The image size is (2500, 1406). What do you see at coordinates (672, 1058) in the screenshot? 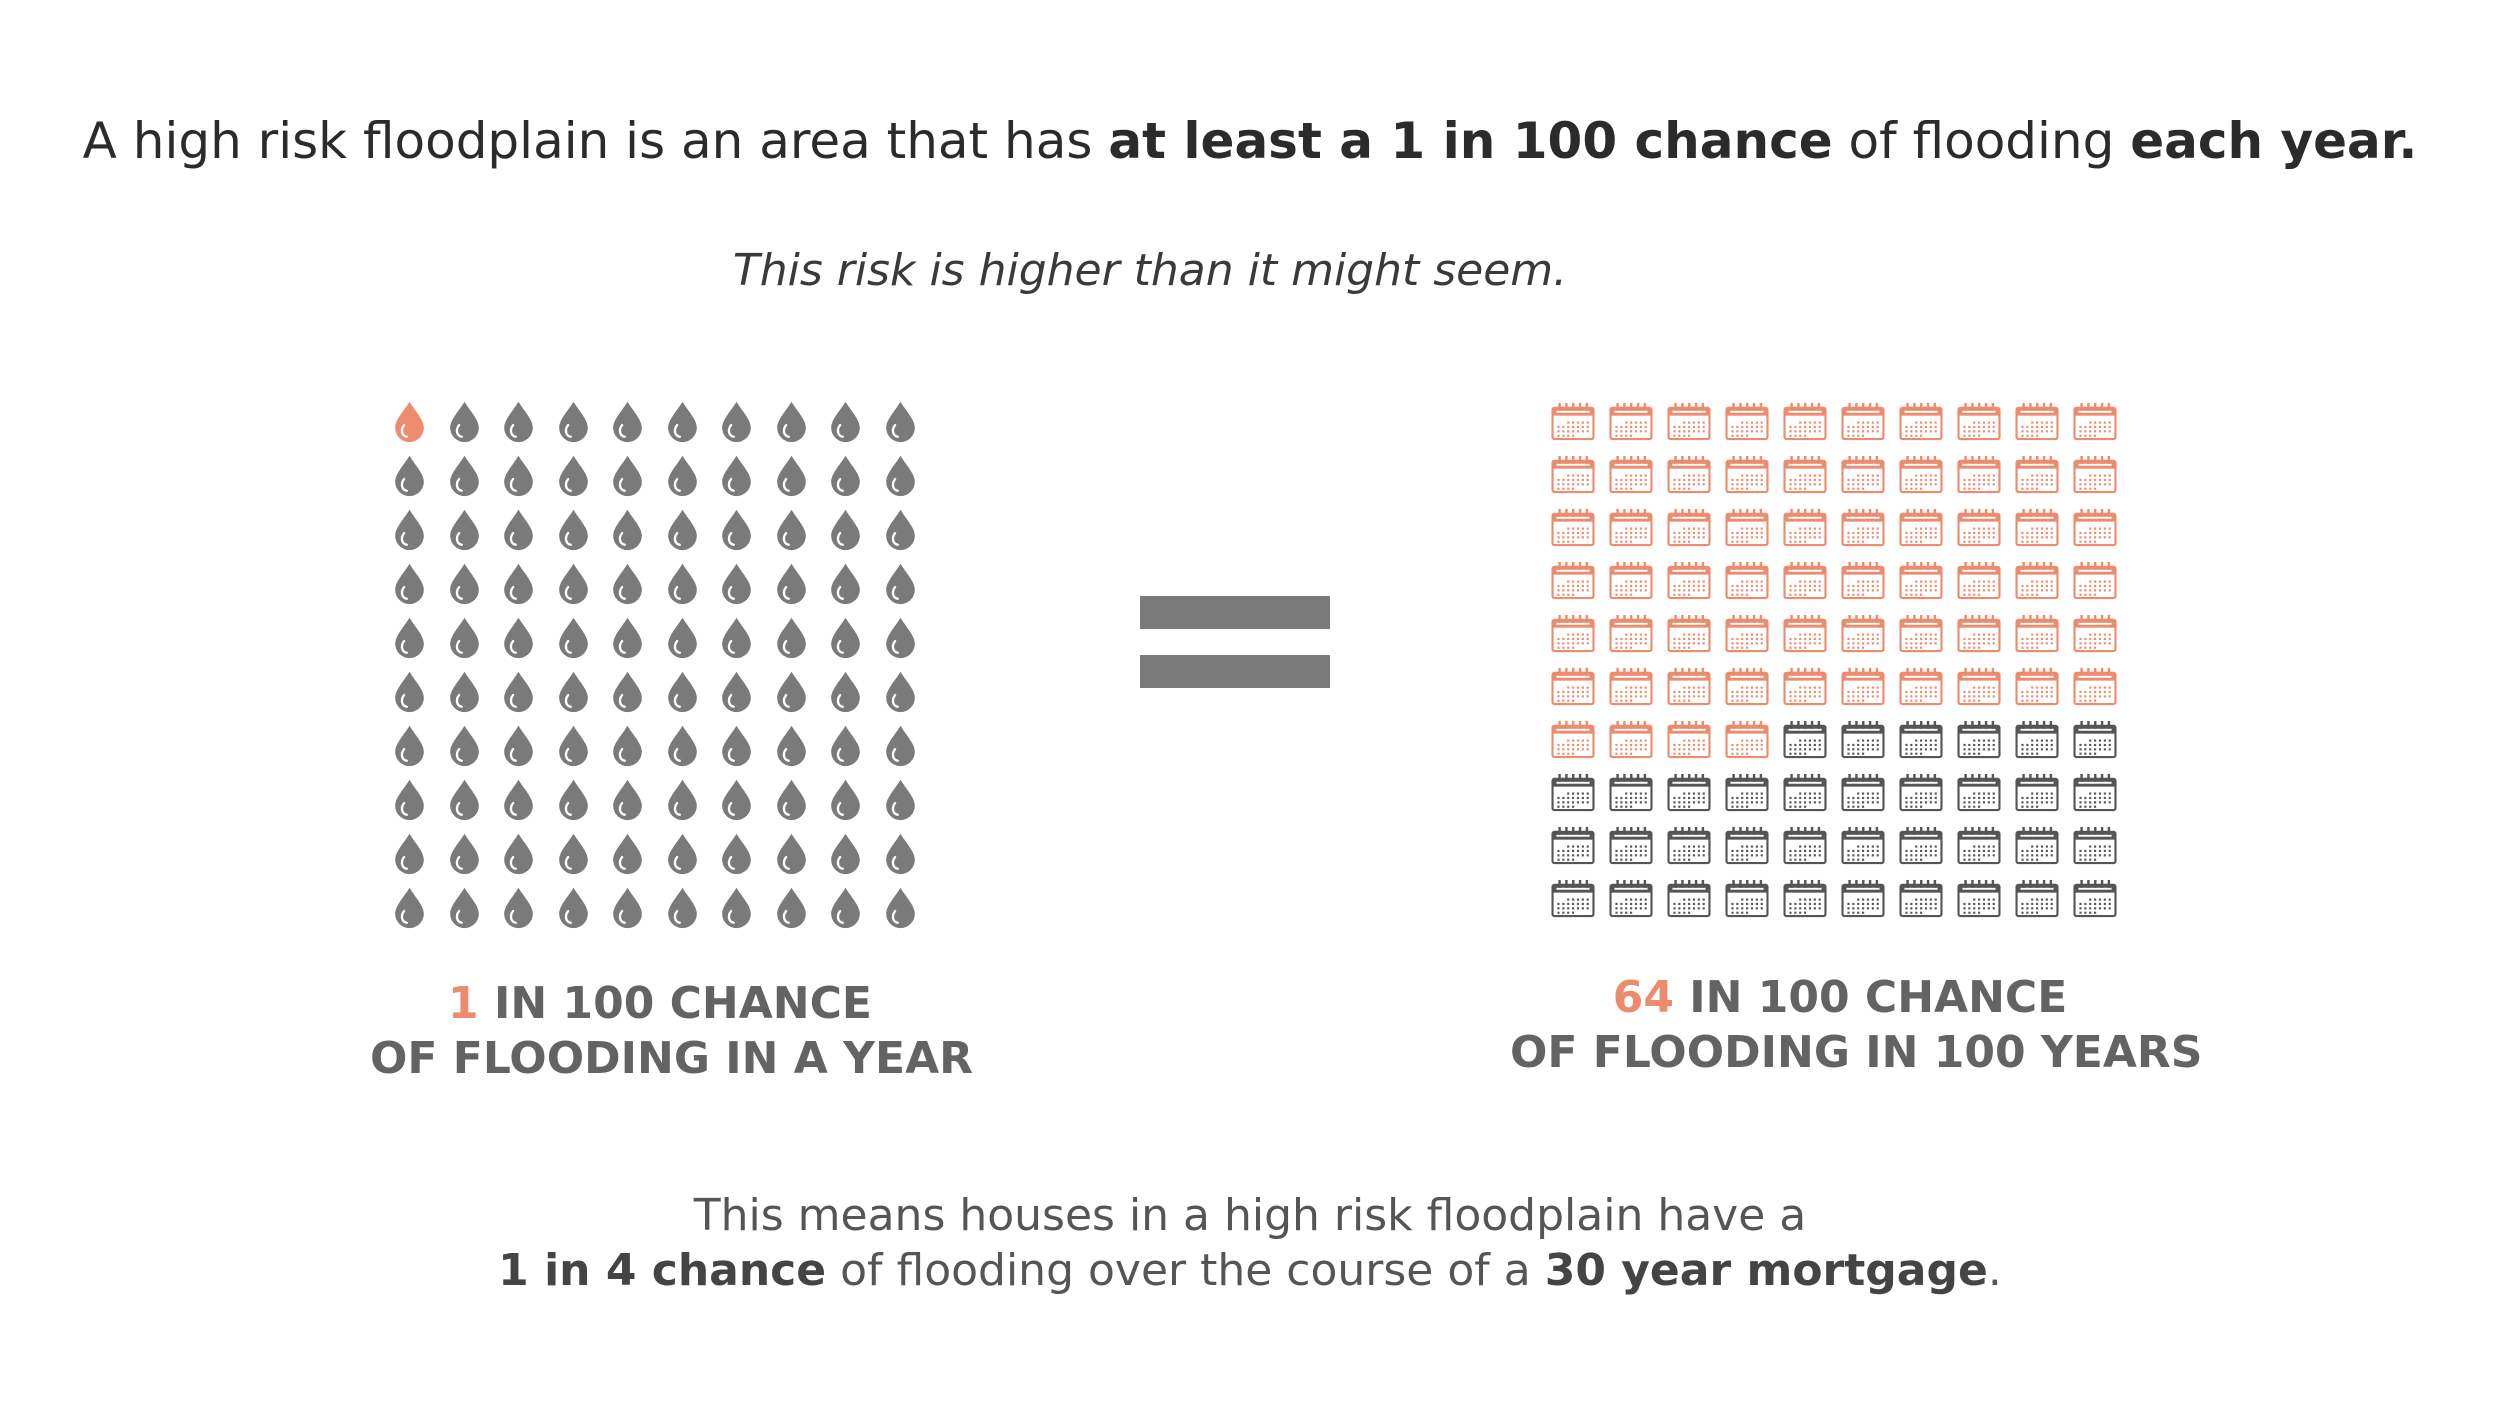
I see `left-caption-line-2: OF FLOODING IN A YEAR` at bounding box center [672, 1058].